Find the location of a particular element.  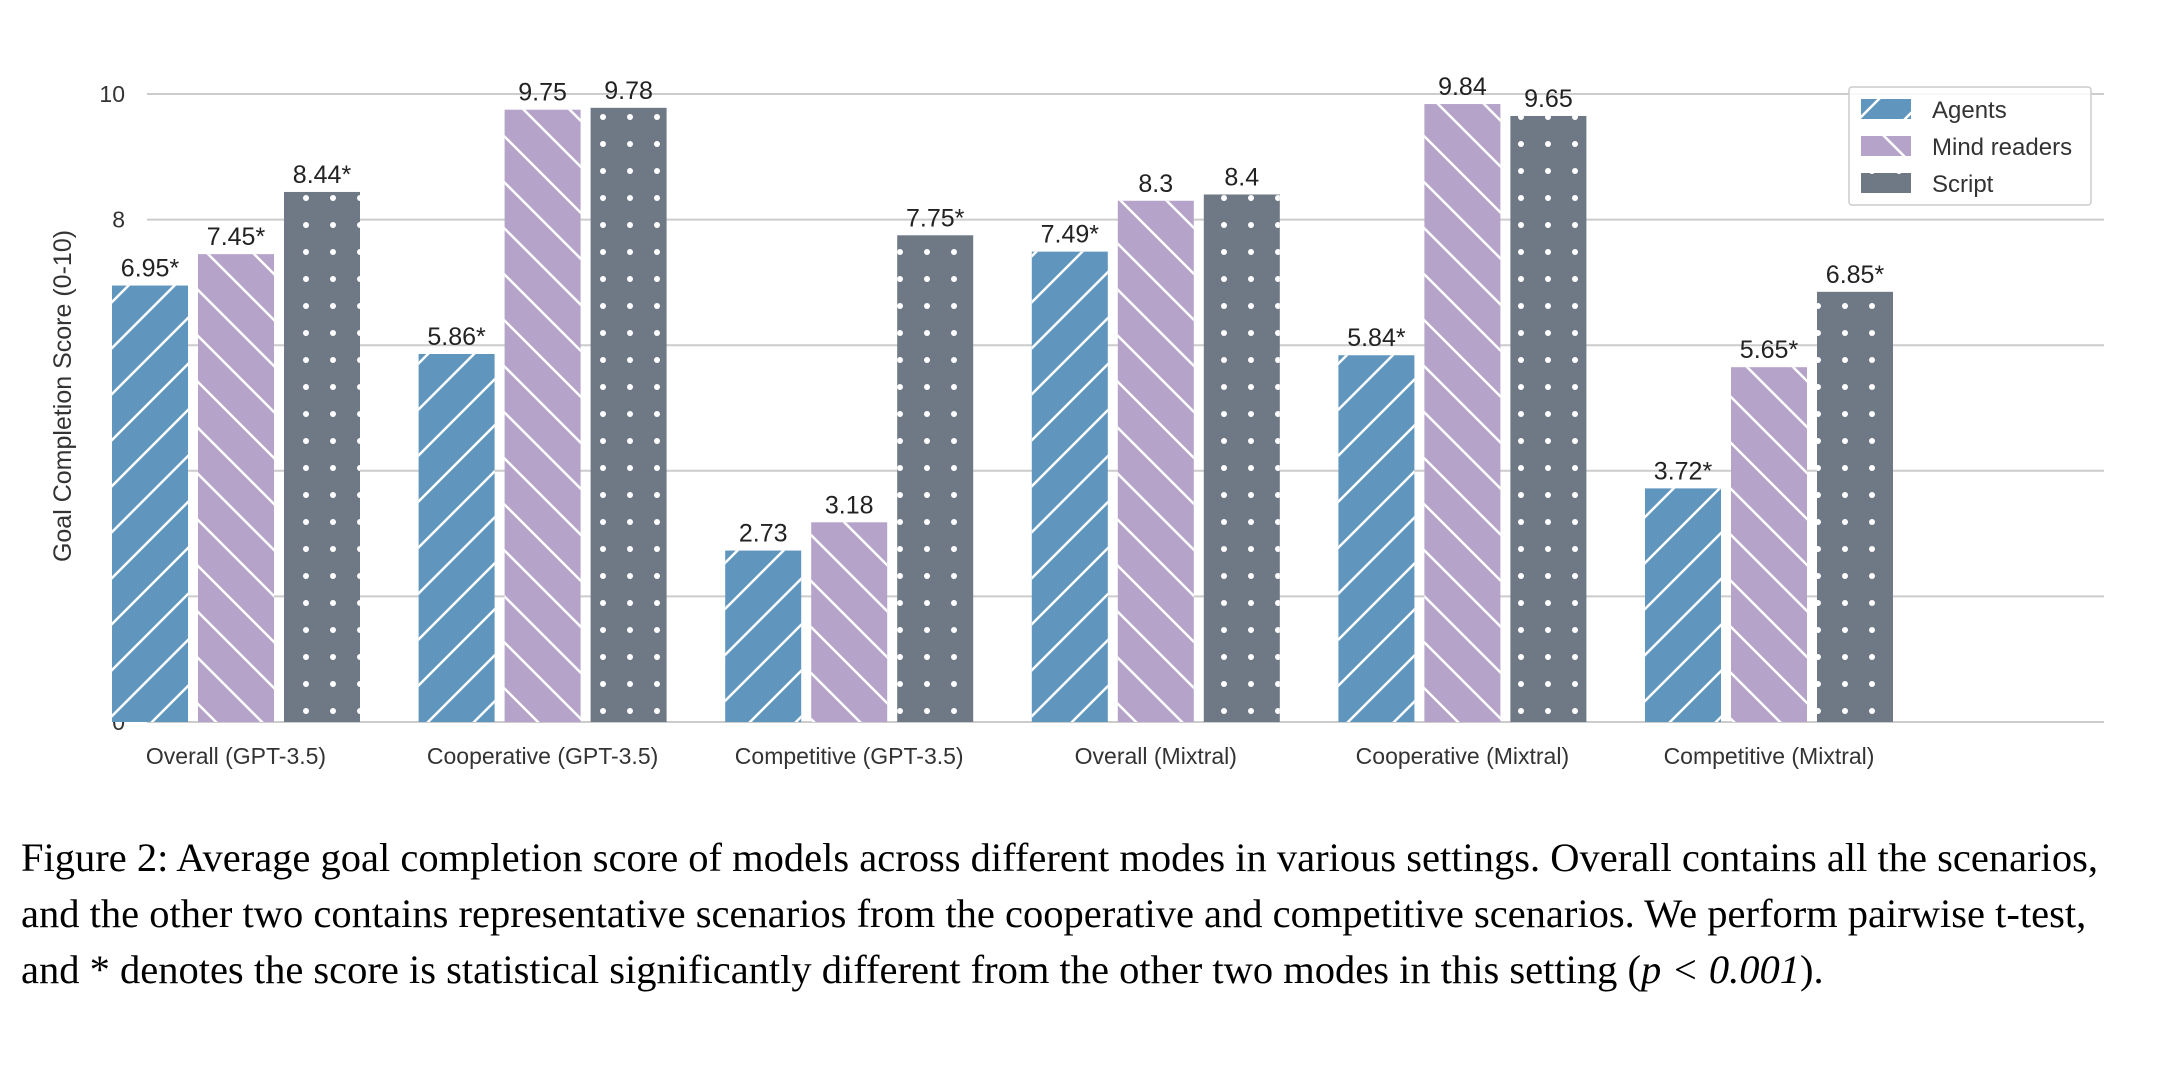

bar-agents-competitive-gpt-3-5-pattern is located at coordinates (763, 636).